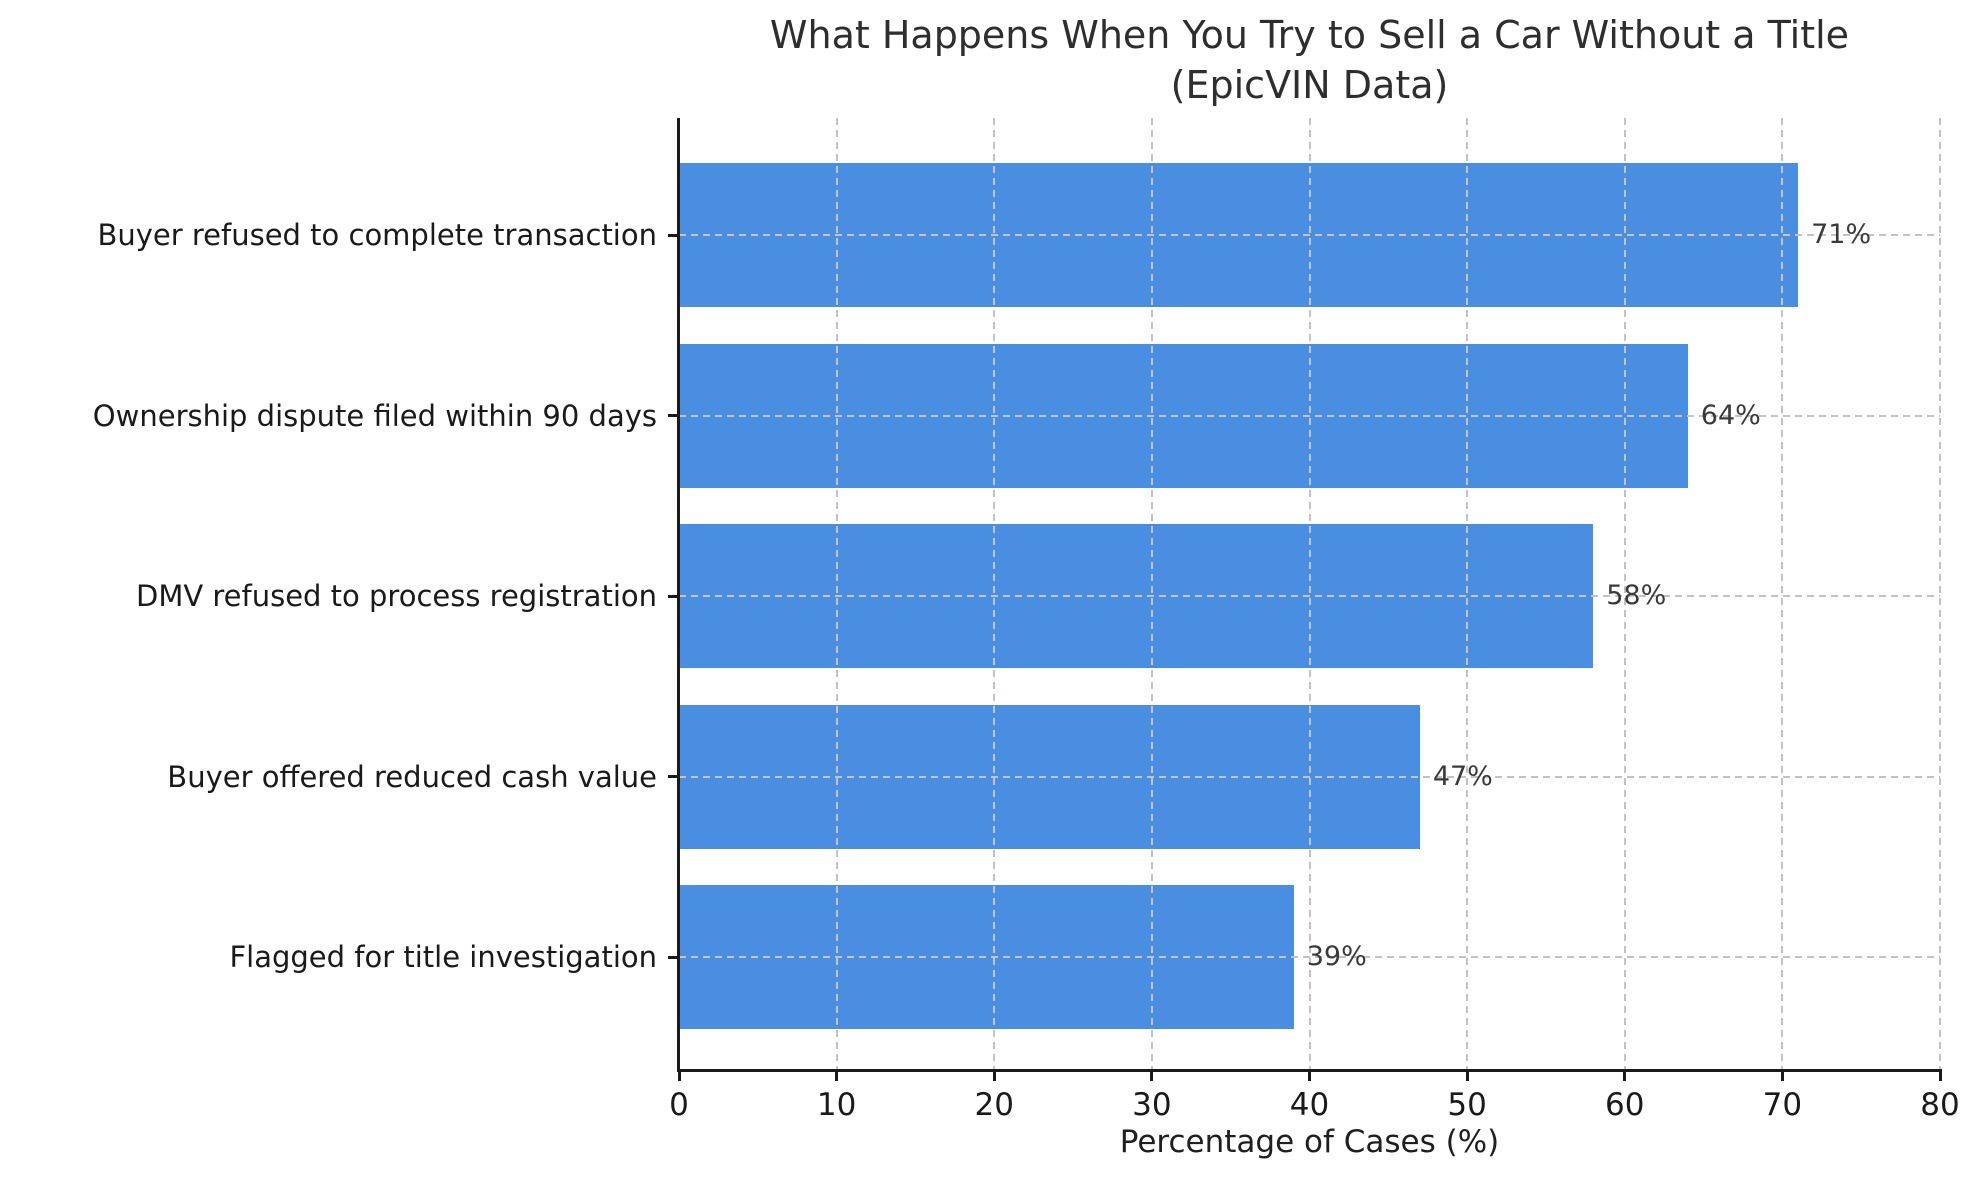 The width and height of the screenshot is (1979, 1179). What do you see at coordinates (1336, 956) in the screenshot?
I see `value-label: 39%` at bounding box center [1336, 956].